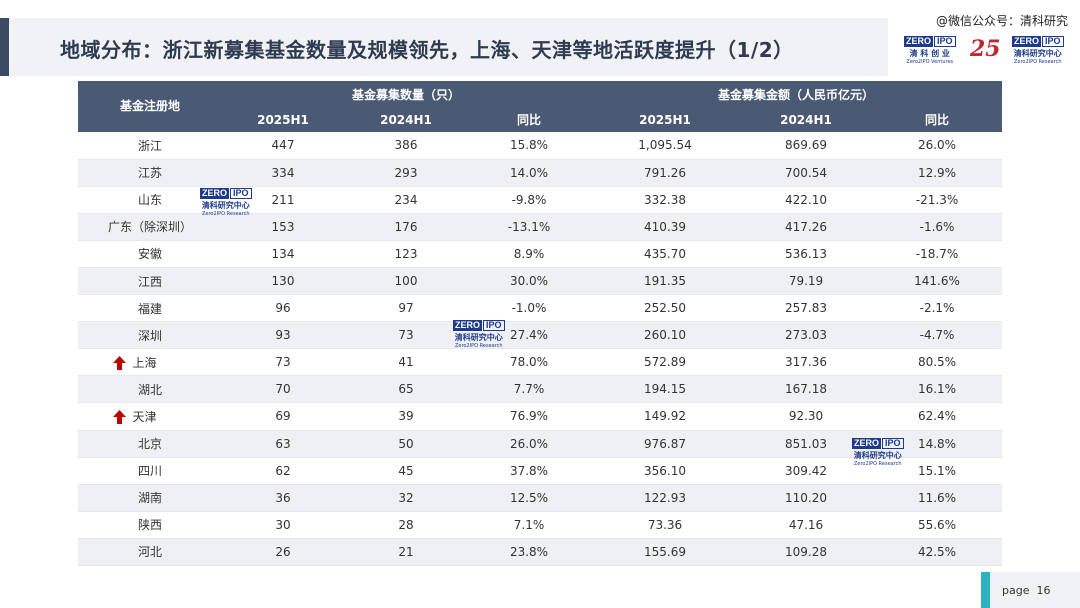 The height and width of the screenshot is (608, 1080). I want to click on cell-region: 湖南, so click(150, 498).